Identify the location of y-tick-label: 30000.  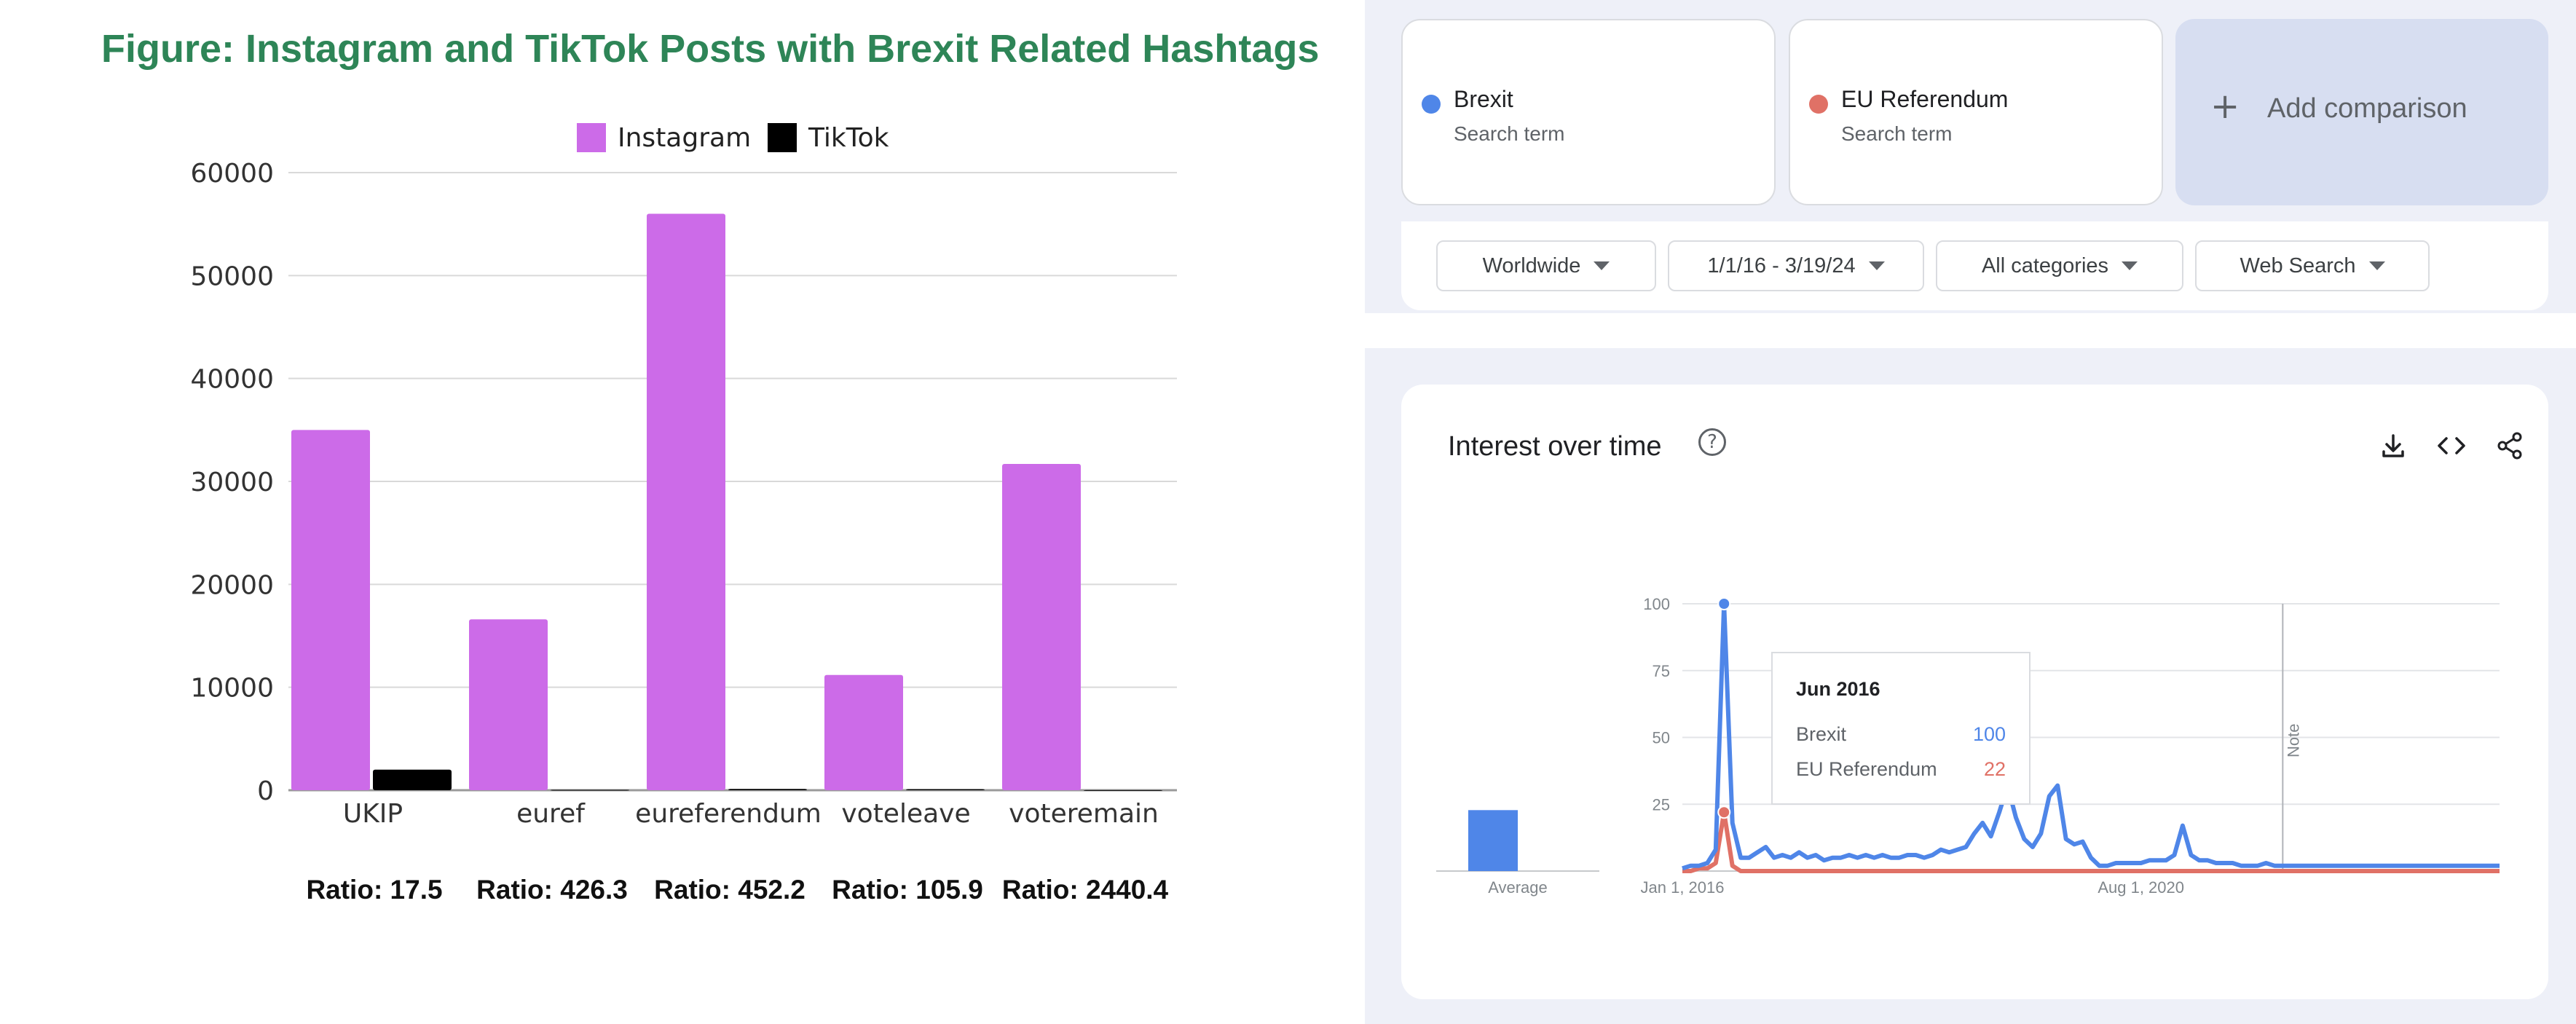
(232, 482).